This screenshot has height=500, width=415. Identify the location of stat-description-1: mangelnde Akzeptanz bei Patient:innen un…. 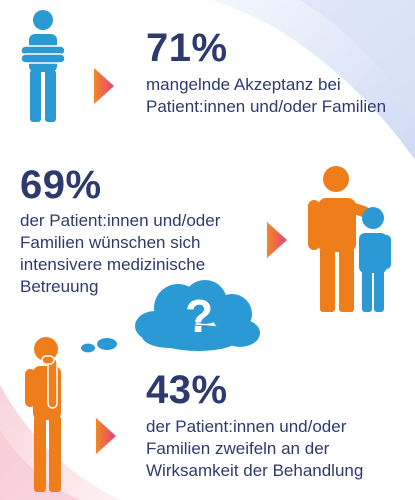
(266, 95).